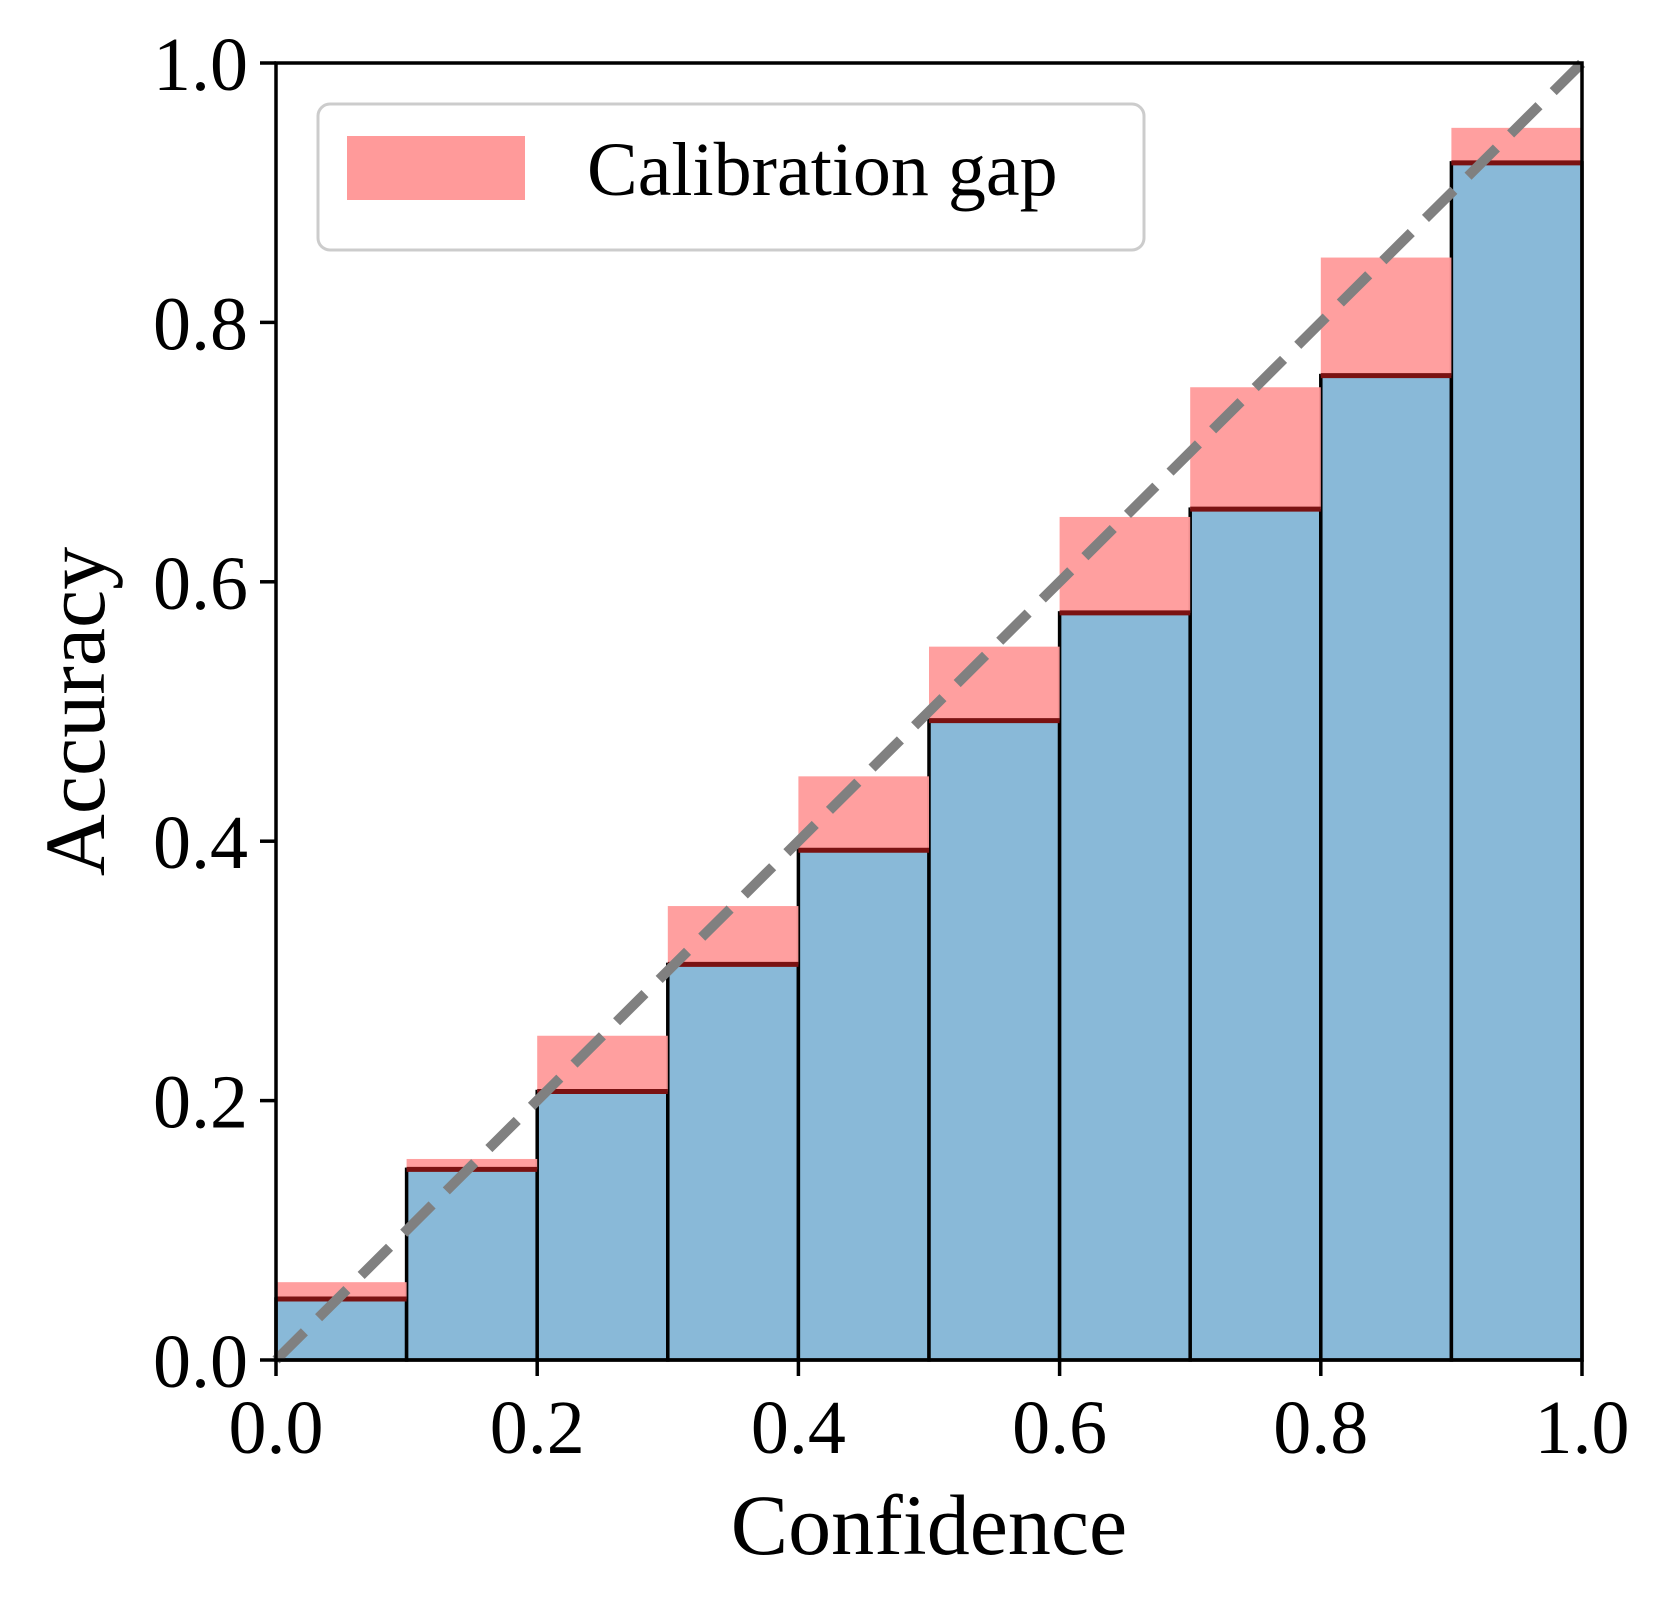 The width and height of the screenshot is (1662, 1602). I want to click on x-tick-label-2: 0.4, so click(798, 1428).